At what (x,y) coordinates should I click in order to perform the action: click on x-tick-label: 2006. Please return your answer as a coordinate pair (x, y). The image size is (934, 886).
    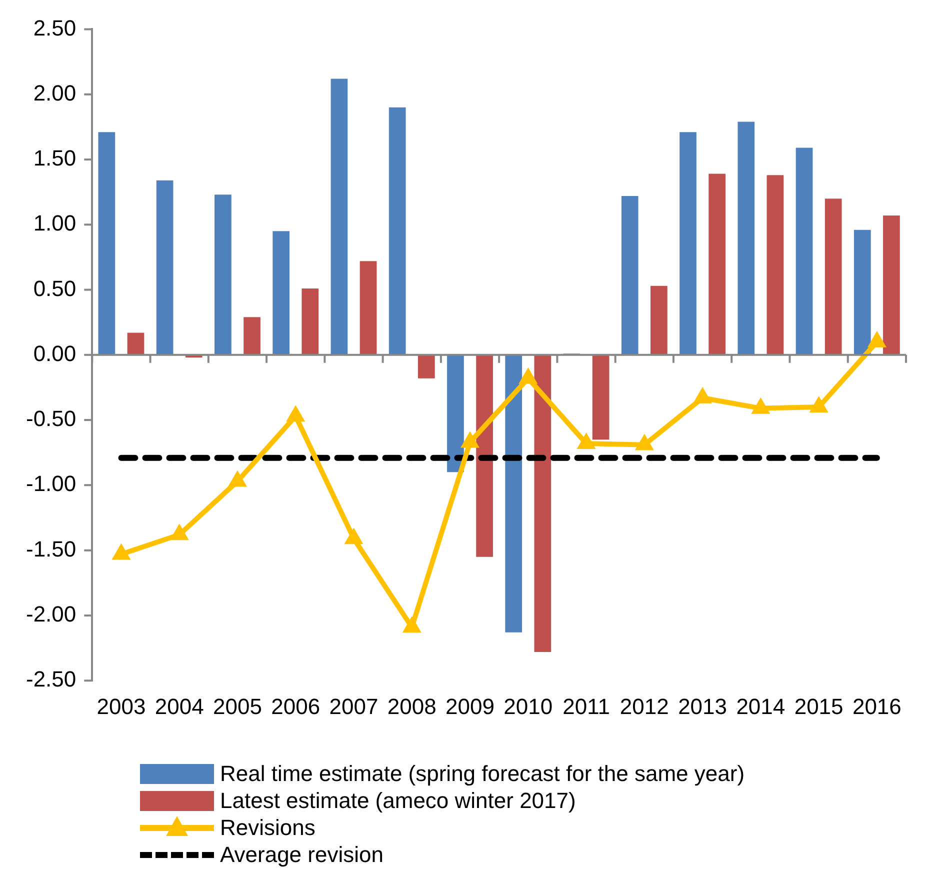
    Looking at the image, I should click on (295, 706).